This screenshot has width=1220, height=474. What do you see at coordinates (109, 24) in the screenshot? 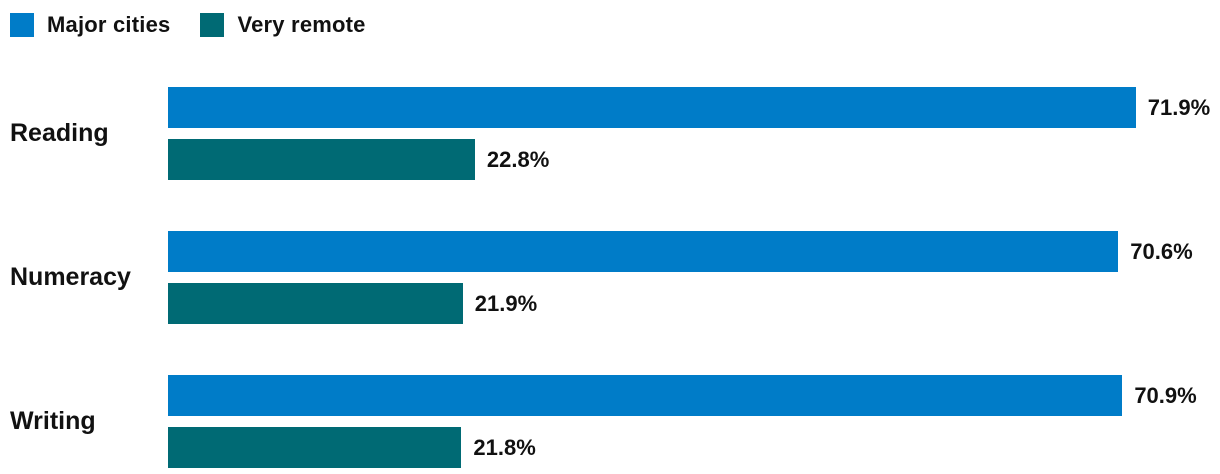
I see `legend-label: Major cities` at bounding box center [109, 24].